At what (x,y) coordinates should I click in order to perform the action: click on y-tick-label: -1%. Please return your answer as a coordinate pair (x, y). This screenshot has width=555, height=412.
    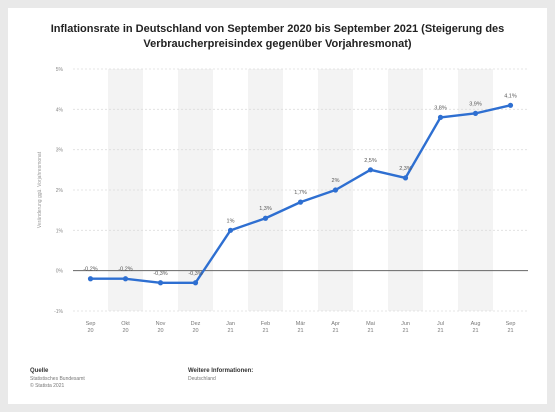
    Looking at the image, I should click on (58, 312).